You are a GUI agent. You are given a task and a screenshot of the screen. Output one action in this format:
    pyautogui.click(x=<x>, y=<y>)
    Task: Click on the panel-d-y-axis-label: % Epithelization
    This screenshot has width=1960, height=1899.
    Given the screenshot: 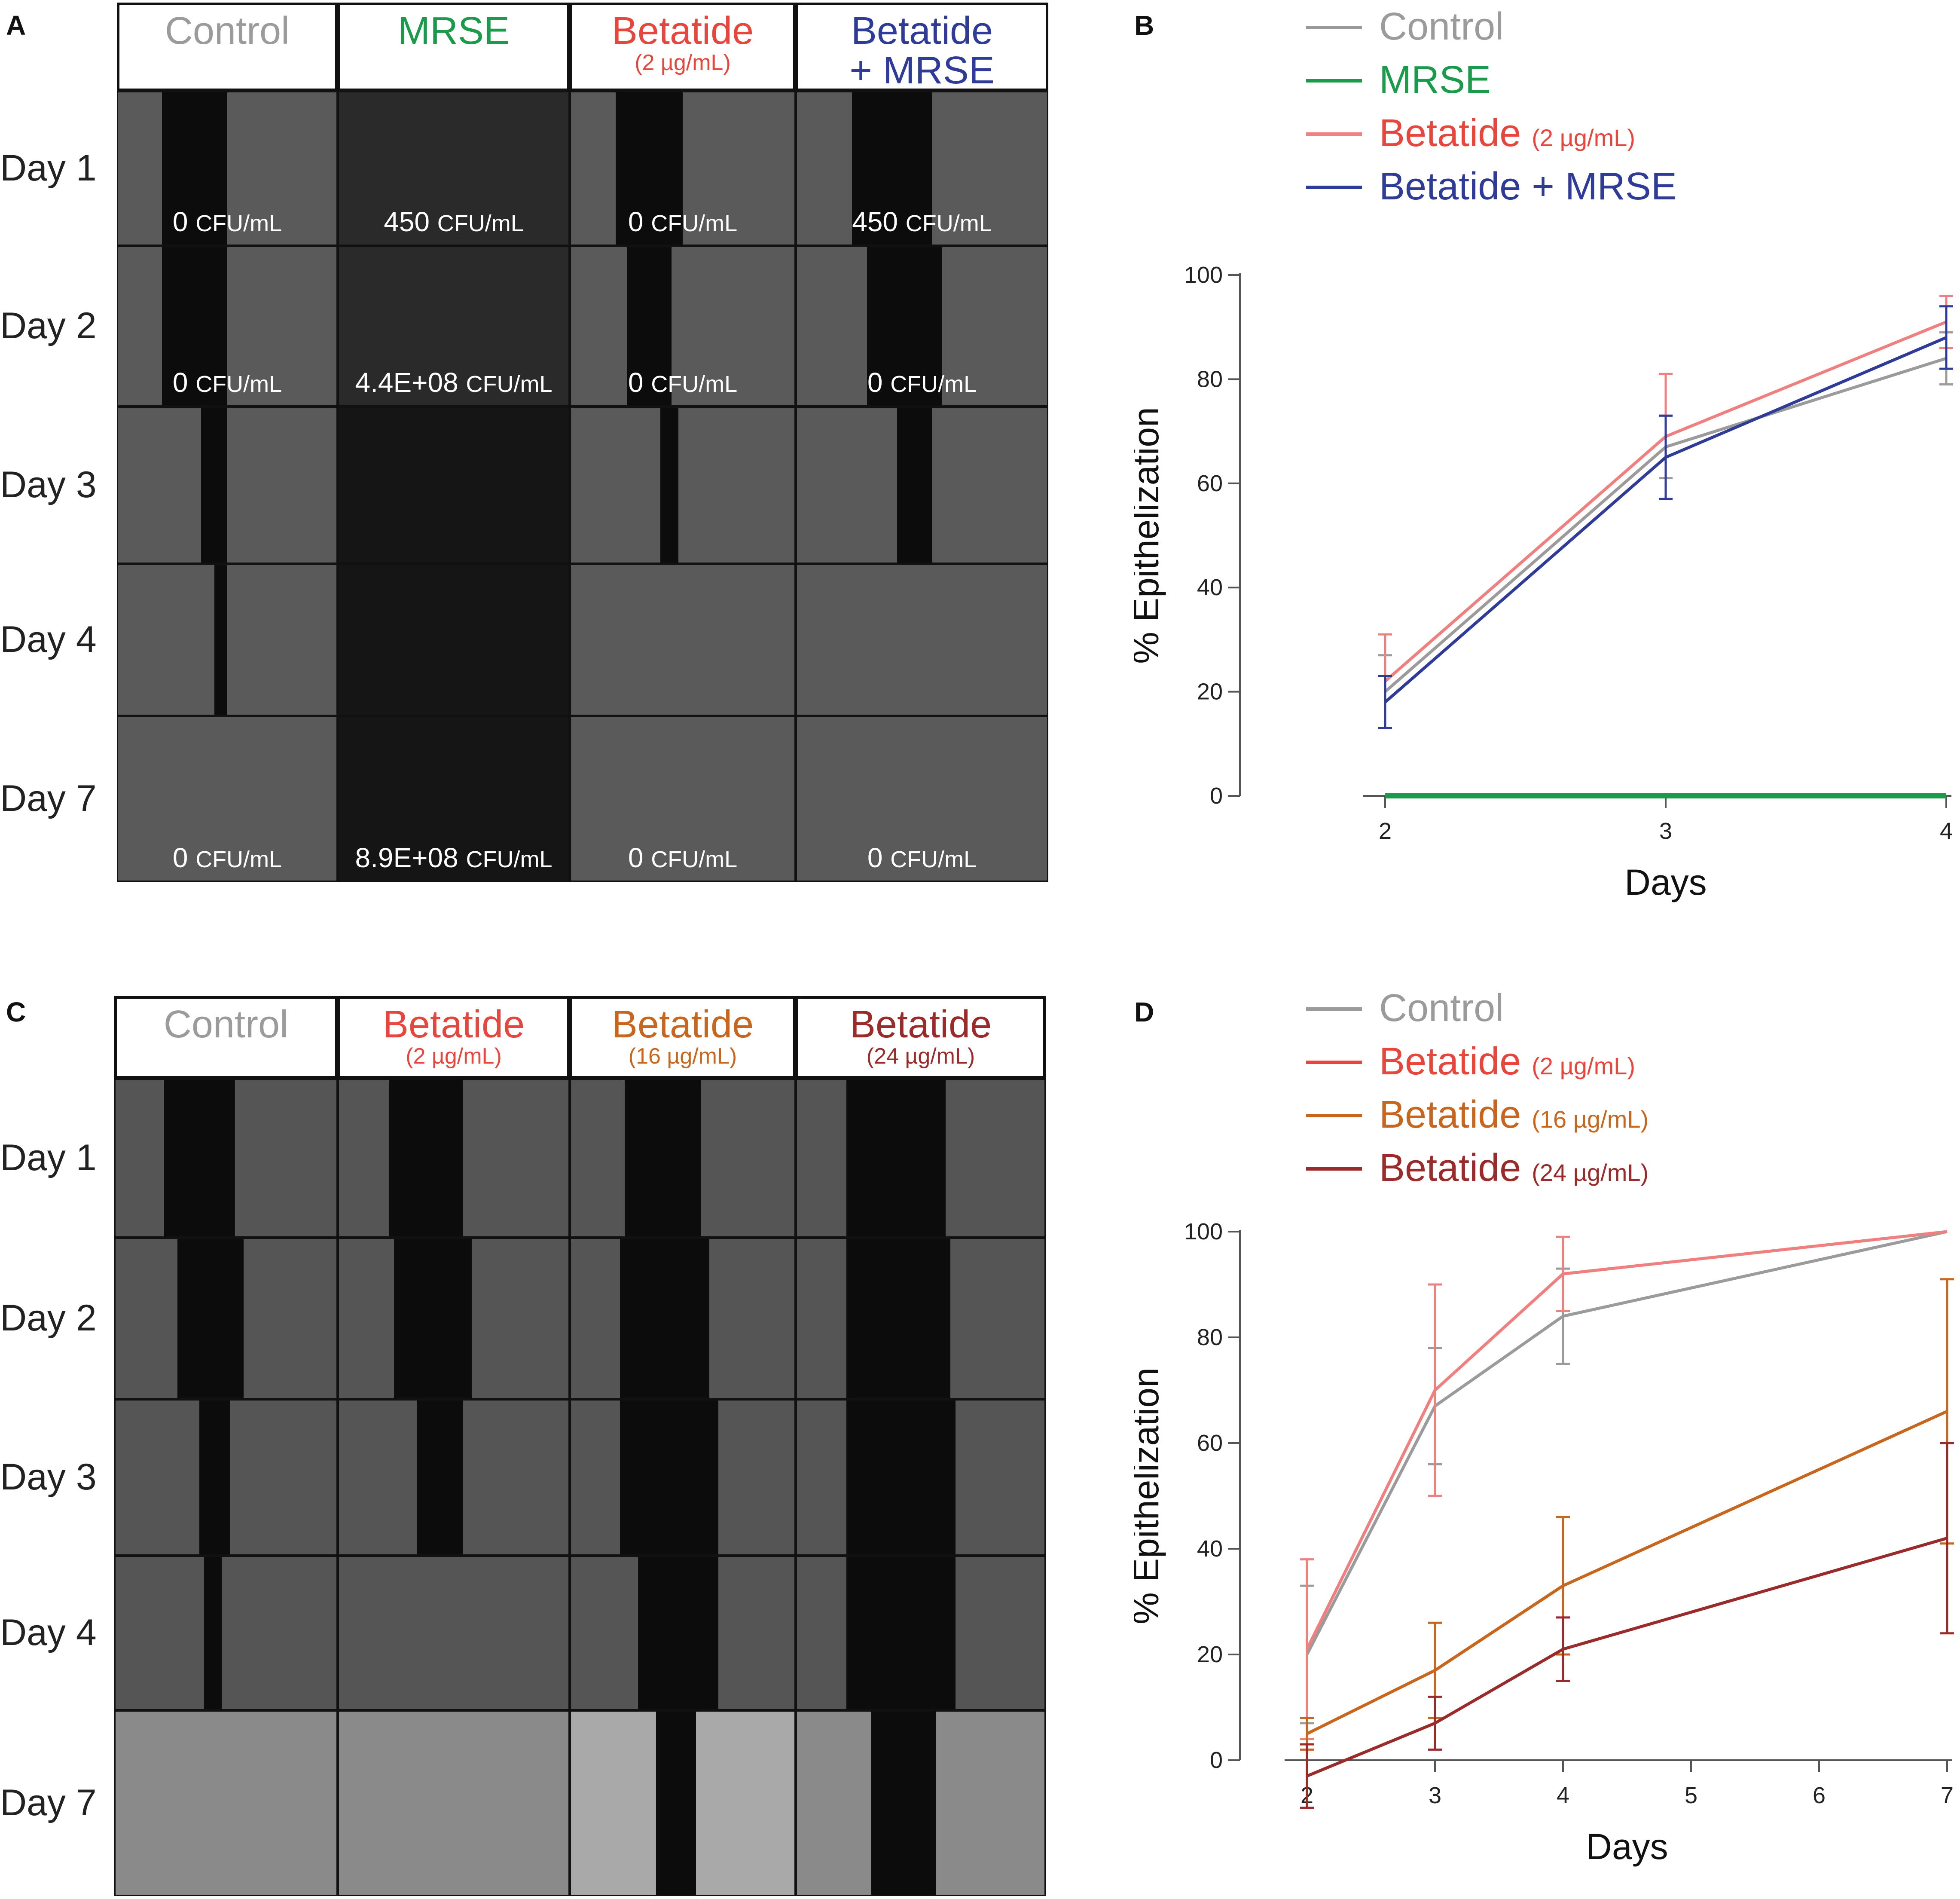 What is the action you would take?
    pyautogui.click(x=1150, y=1495)
    